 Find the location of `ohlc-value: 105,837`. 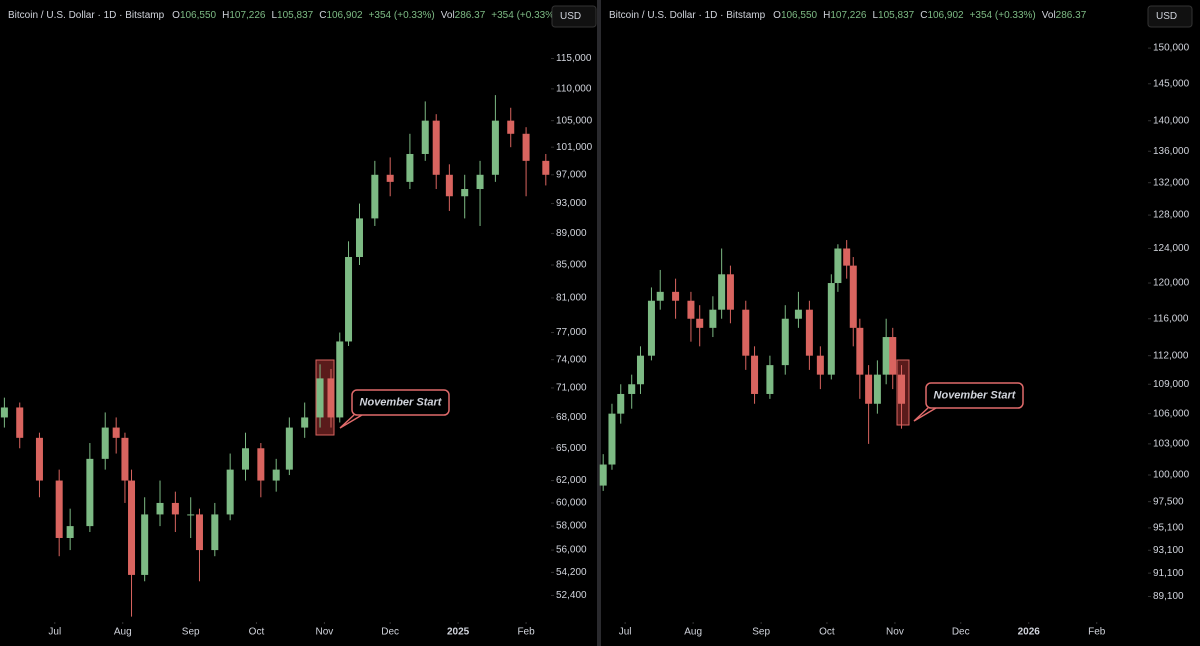

ohlc-value: 105,837 is located at coordinates (896, 15).